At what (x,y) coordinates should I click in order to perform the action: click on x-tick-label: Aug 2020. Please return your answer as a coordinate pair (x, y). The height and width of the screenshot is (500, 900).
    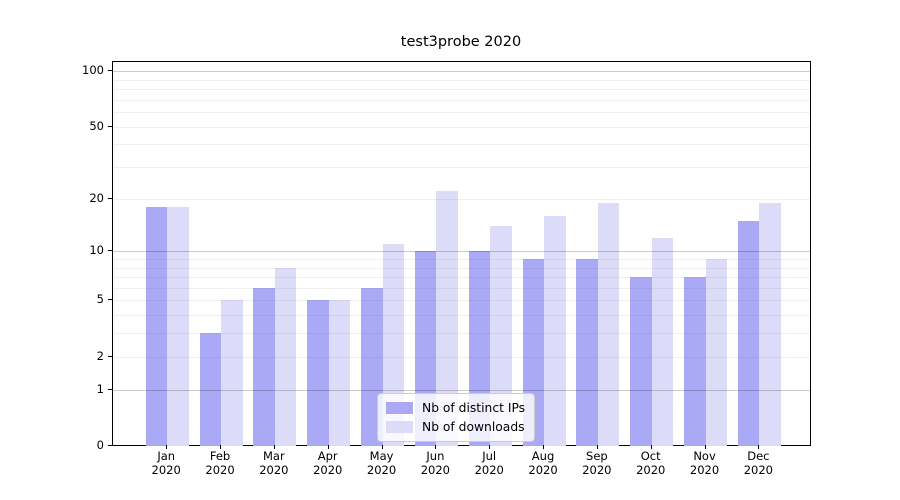
    Looking at the image, I should click on (543, 463).